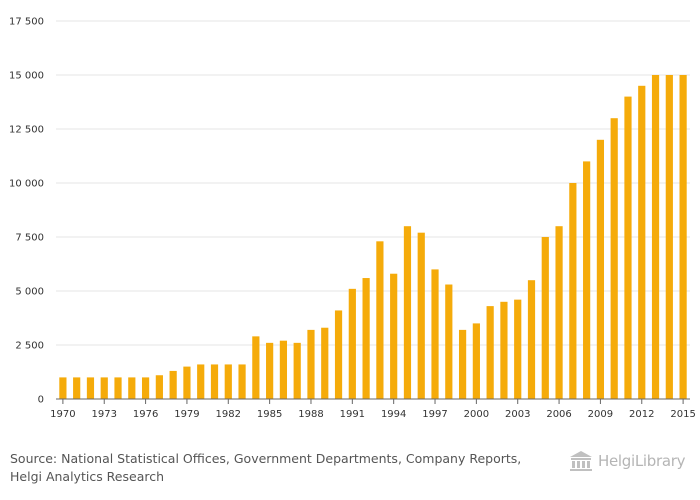  I want to click on y-tick-label: 0, so click(41, 400).